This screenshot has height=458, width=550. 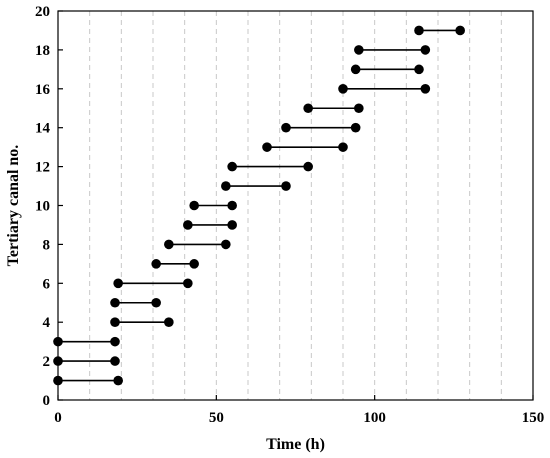 I want to click on y-tick-label: 10, so click(x=42, y=207).